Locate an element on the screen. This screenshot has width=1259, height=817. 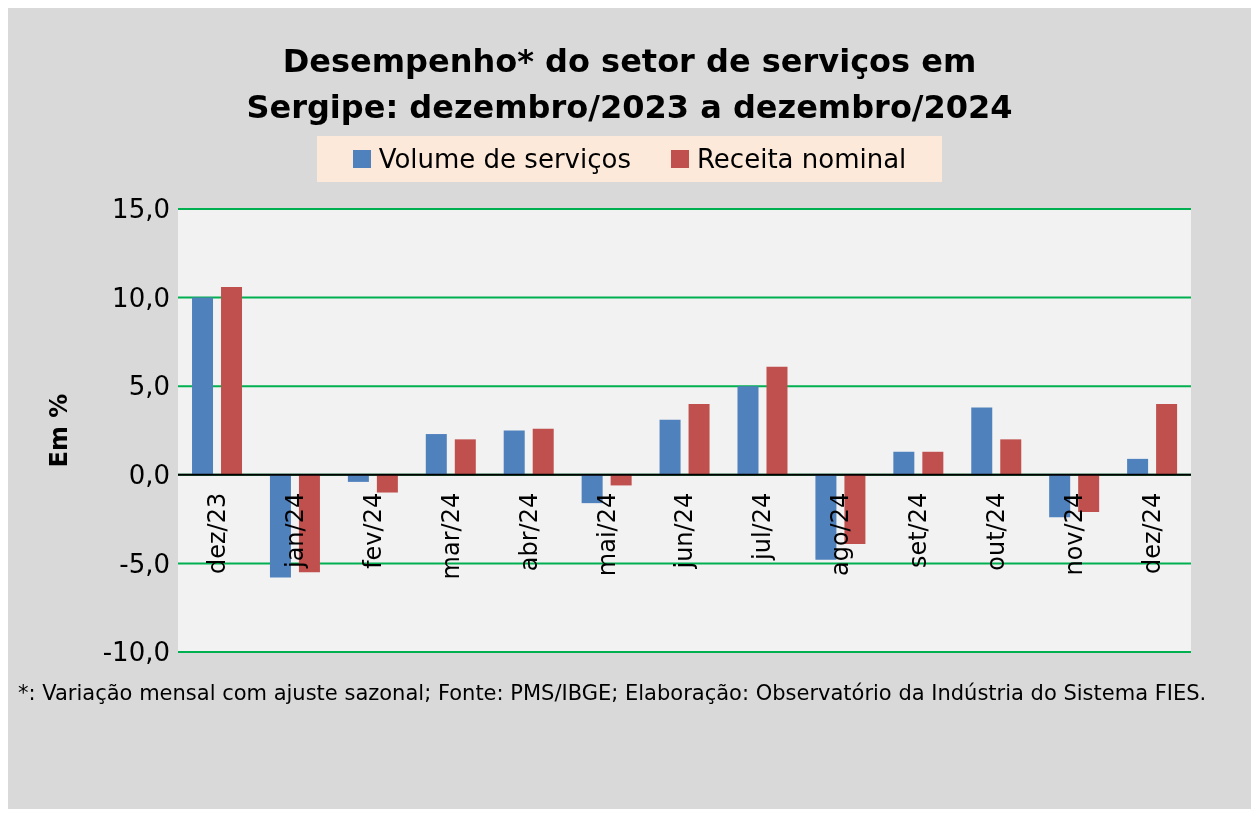
x-tick-label: ago/24 is located at coordinates (840, 534).